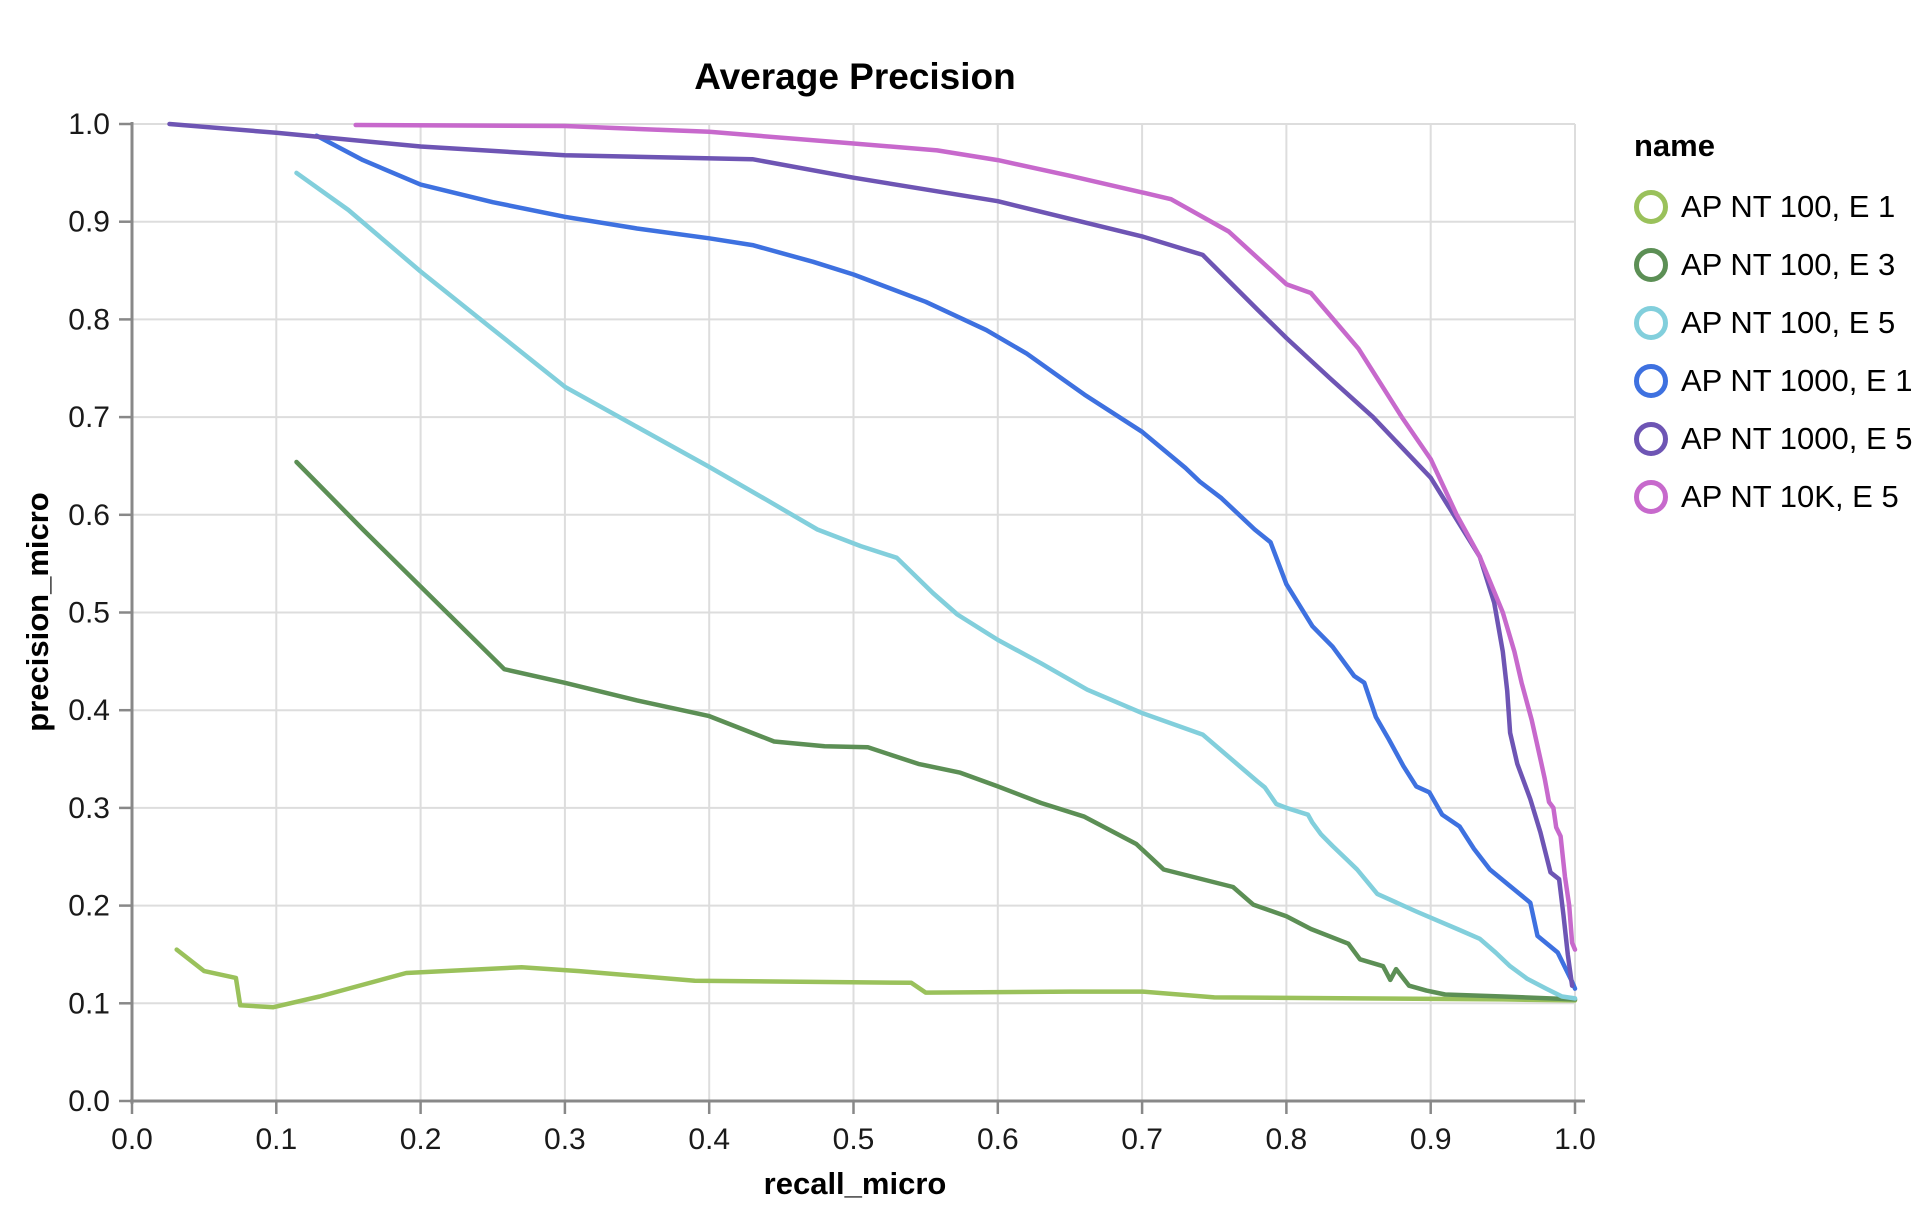 The height and width of the screenshot is (1228, 1930). I want to click on legend-item-label: AP NT 10K, E 5, so click(1790, 496).